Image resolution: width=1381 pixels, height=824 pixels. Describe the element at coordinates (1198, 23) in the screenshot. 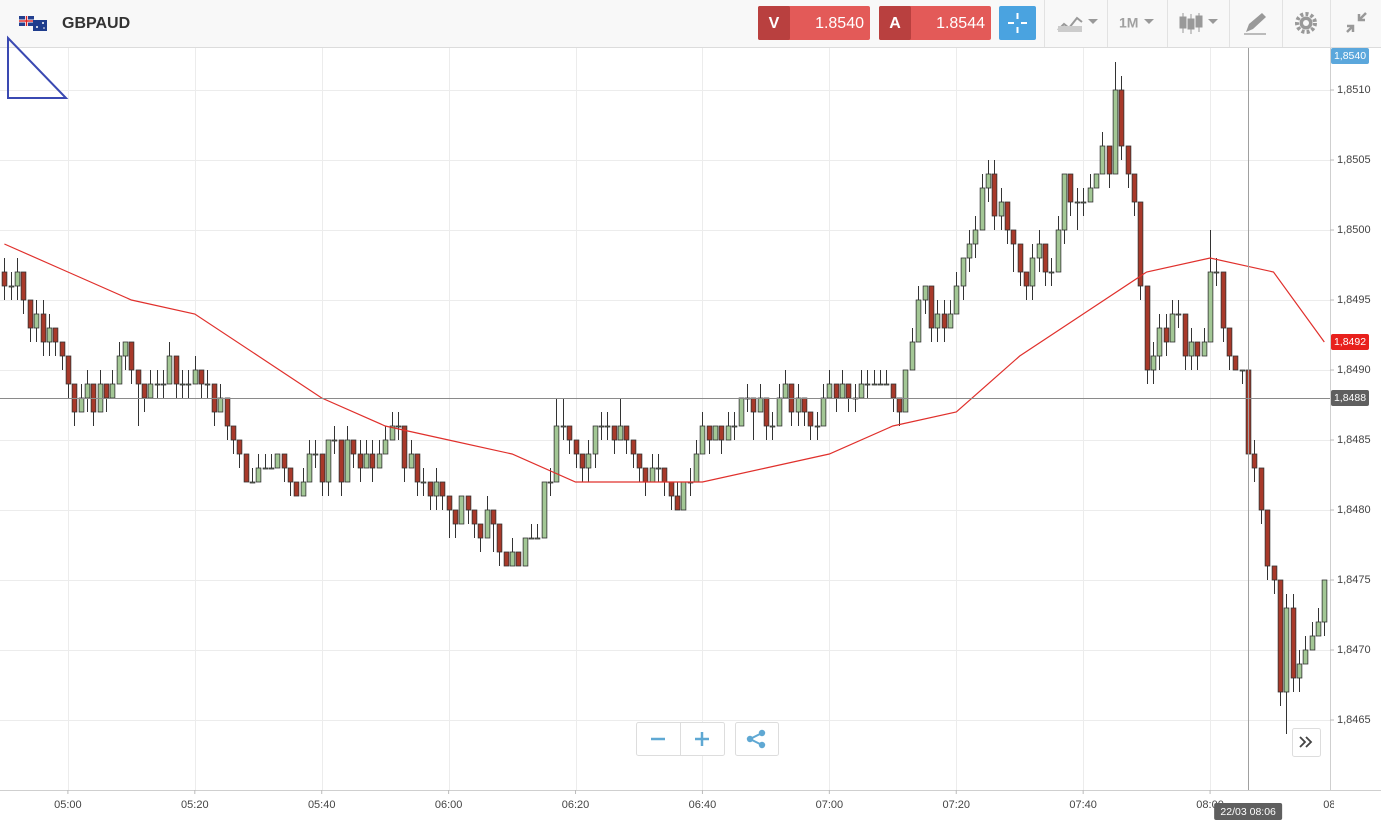

I see `indicator-button` at that location.